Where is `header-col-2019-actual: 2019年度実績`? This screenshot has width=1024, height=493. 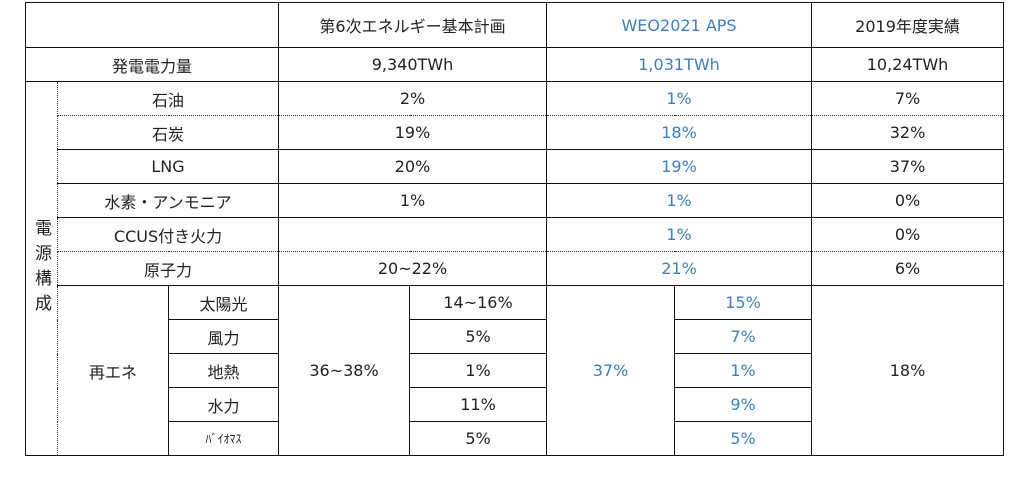
header-col-2019-actual: 2019年度実績 is located at coordinates (908, 25).